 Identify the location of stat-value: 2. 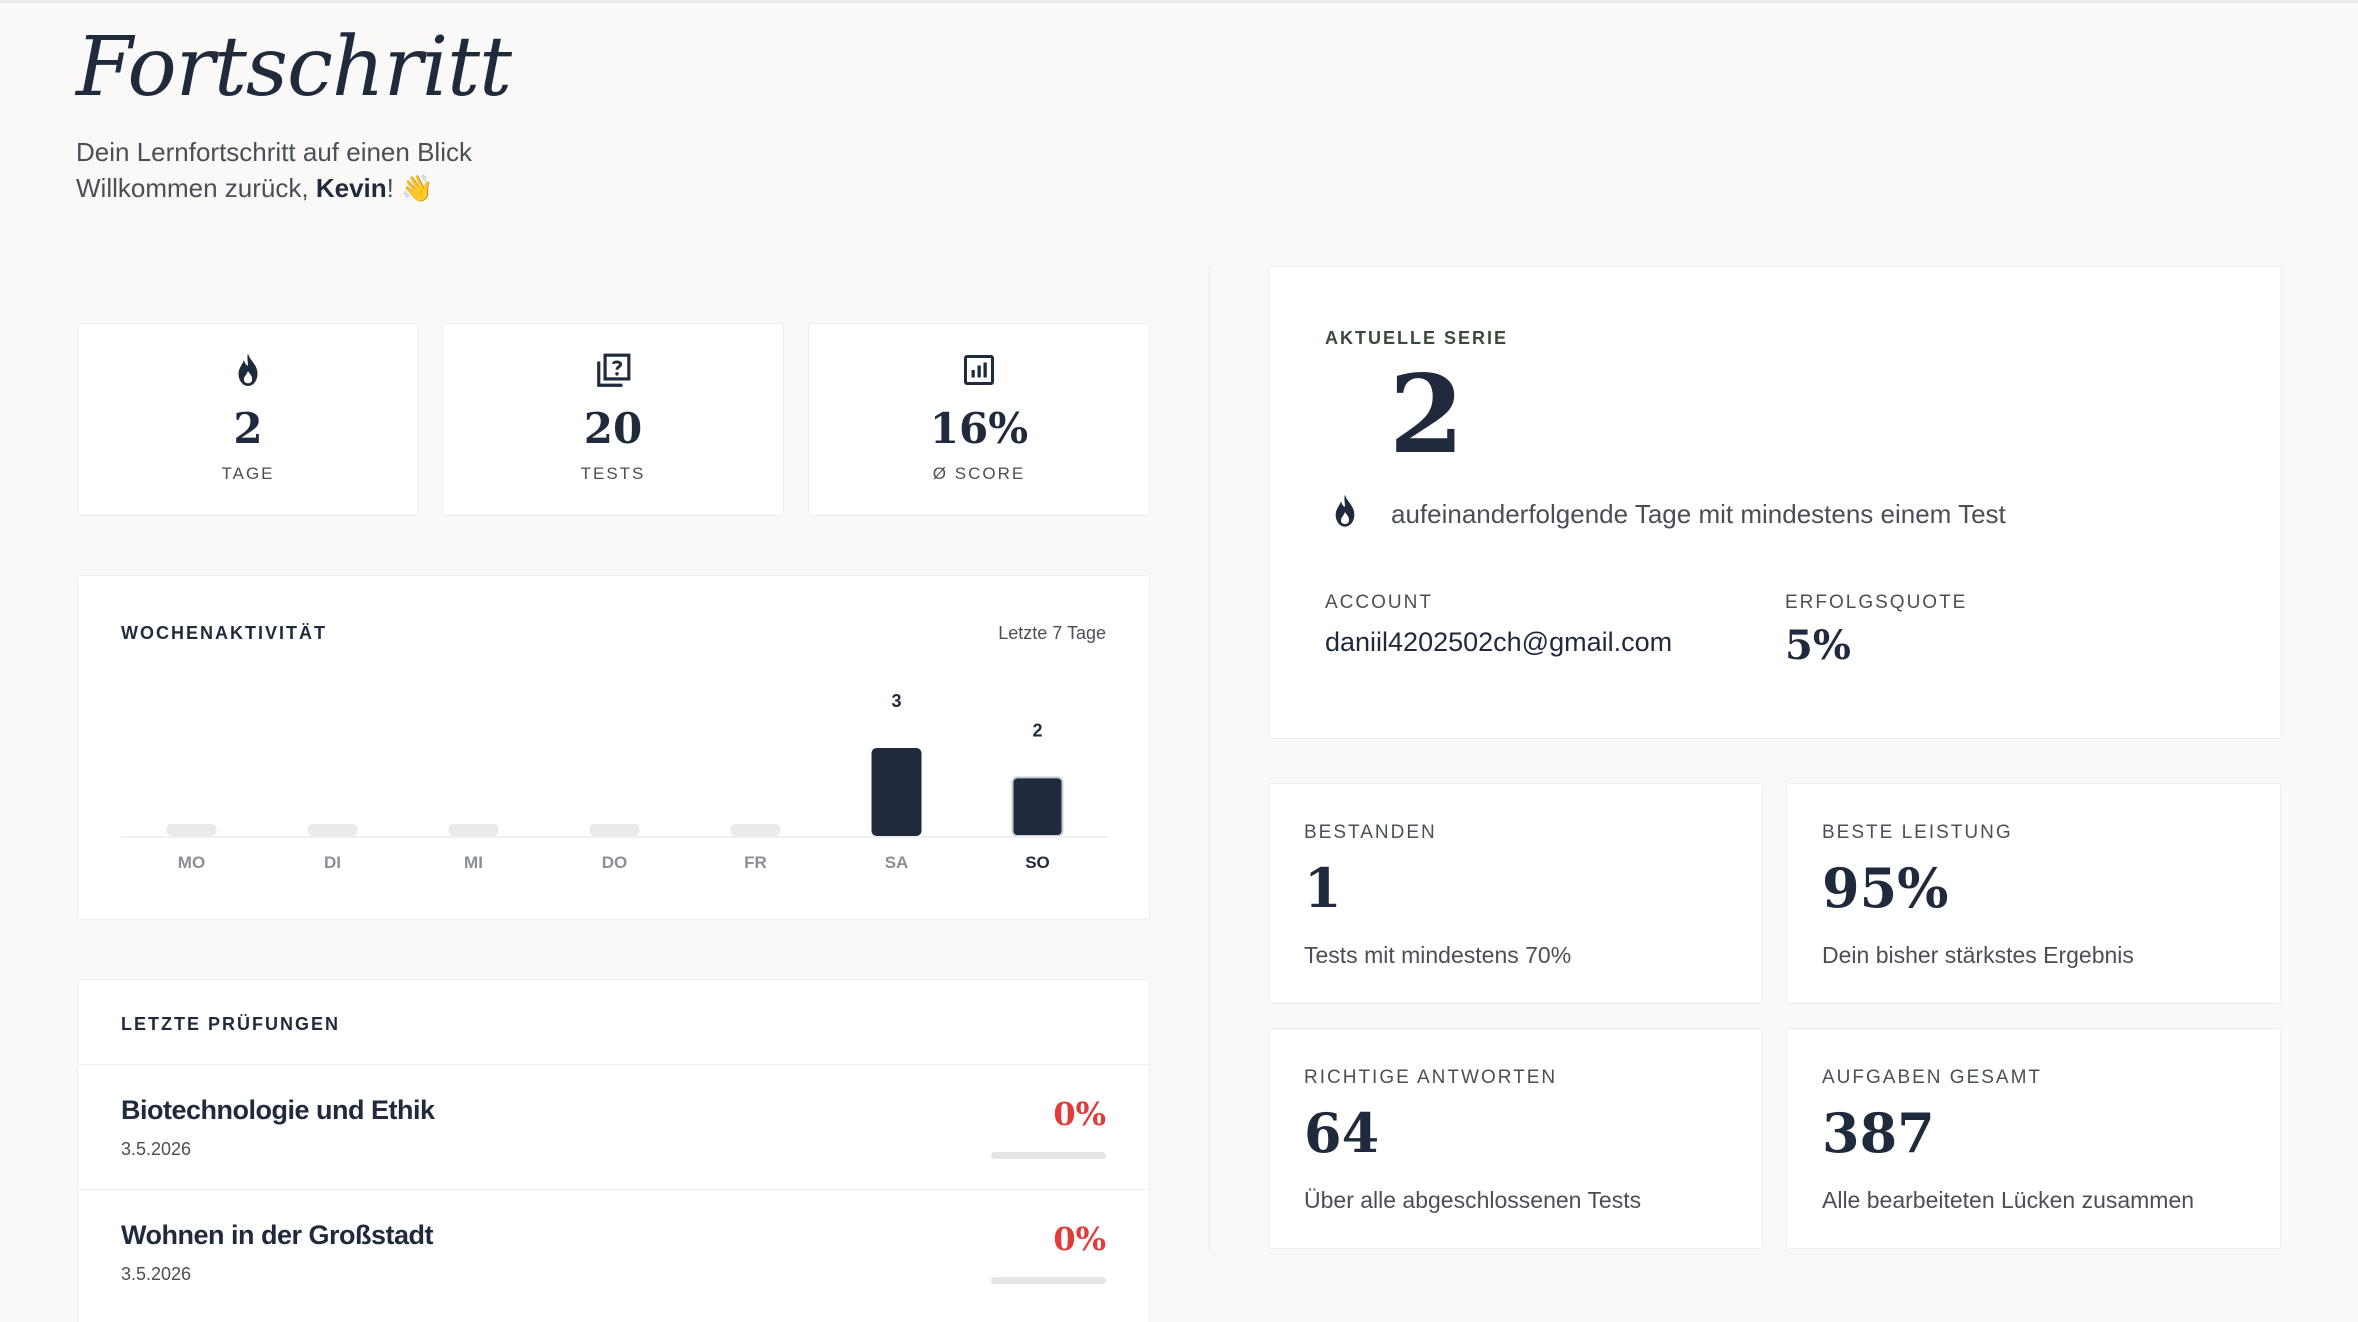
(248, 428).